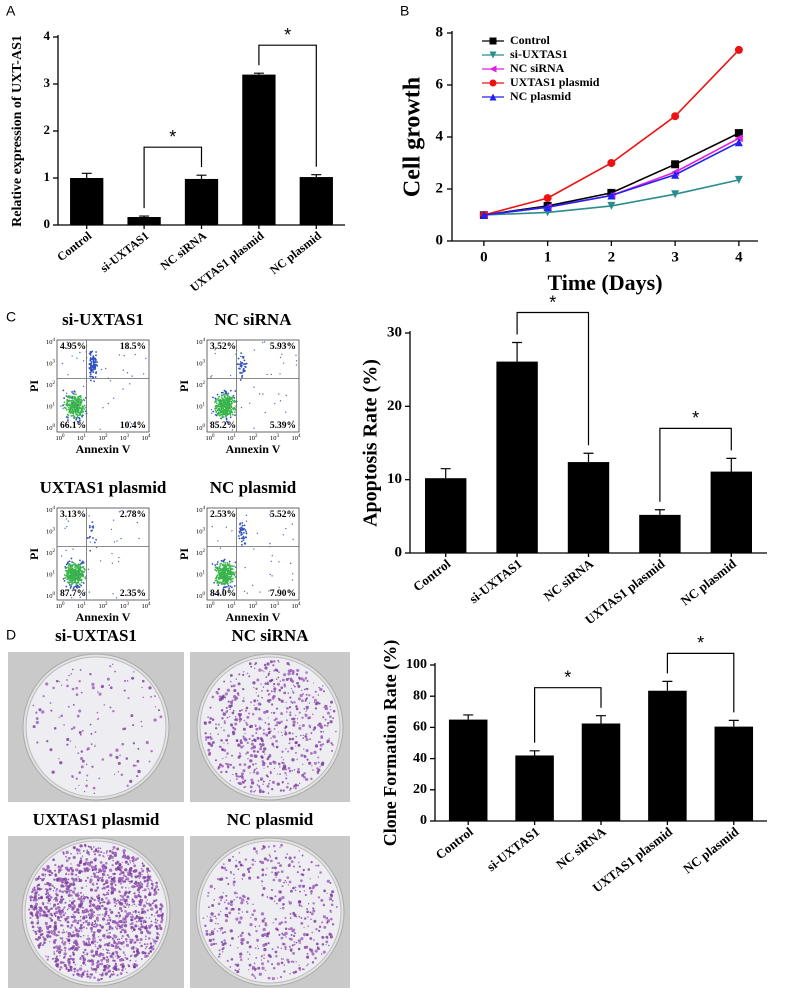  I want to click on tick-exponent: 0, so click(54, 426).